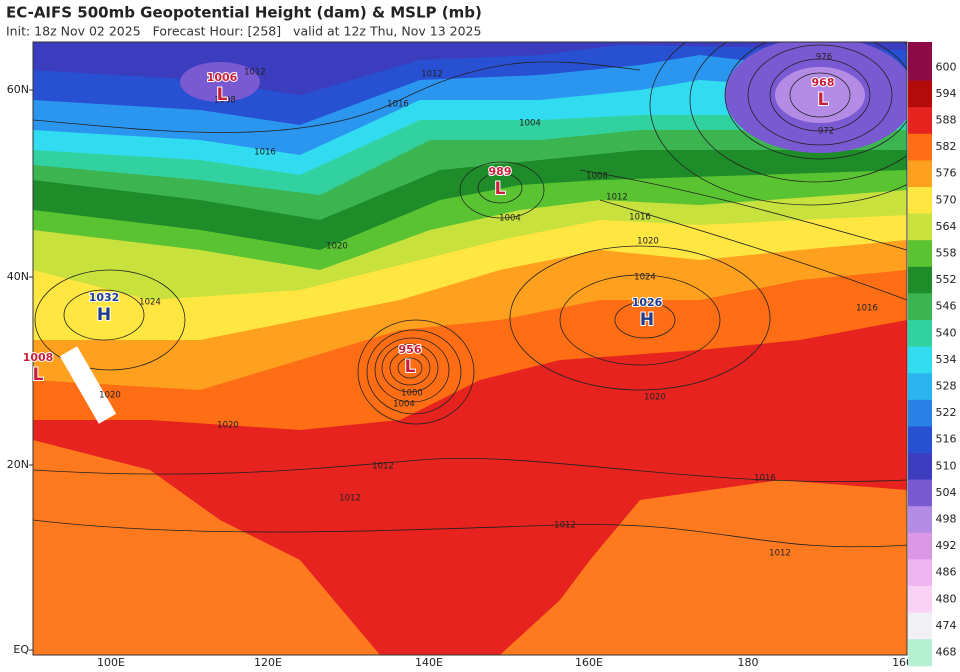 Image resolution: width=960 pixels, height=672 pixels. What do you see at coordinates (21, 649) in the screenshot?
I see `lat-label: EQ` at bounding box center [21, 649].